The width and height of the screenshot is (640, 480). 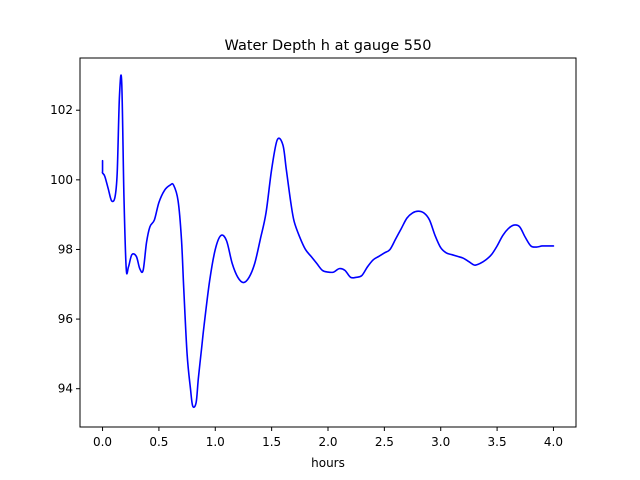 What do you see at coordinates (328, 463) in the screenshot?
I see `x-axis-label: hours` at bounding box center [328, 463].